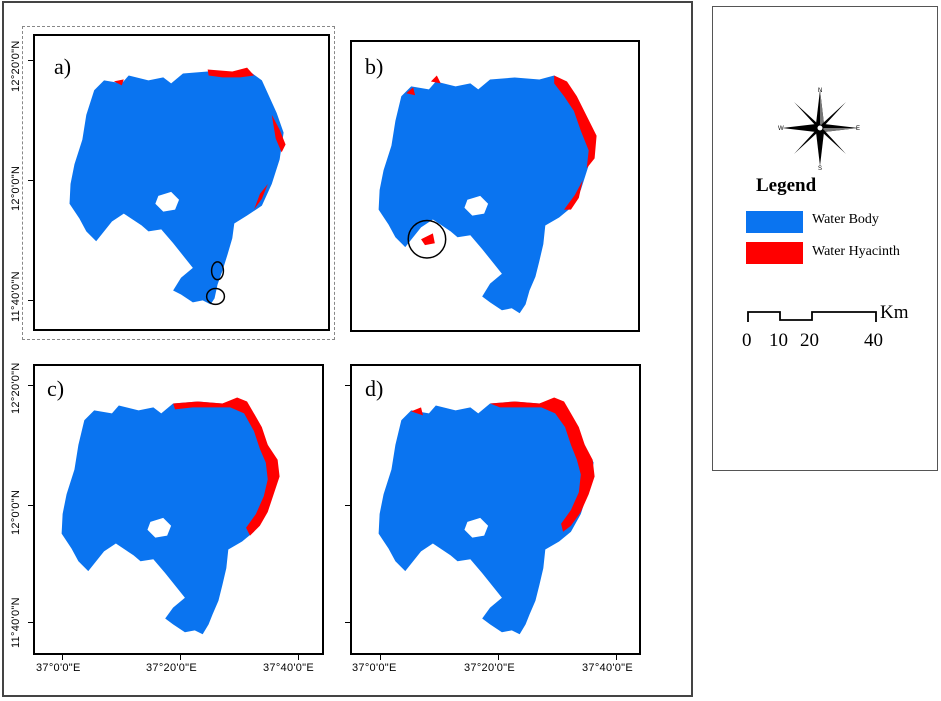  What do you see at coordinates (812, 316) in the screenshot?
I see `scale-bar` at bounding box center [812, 316].